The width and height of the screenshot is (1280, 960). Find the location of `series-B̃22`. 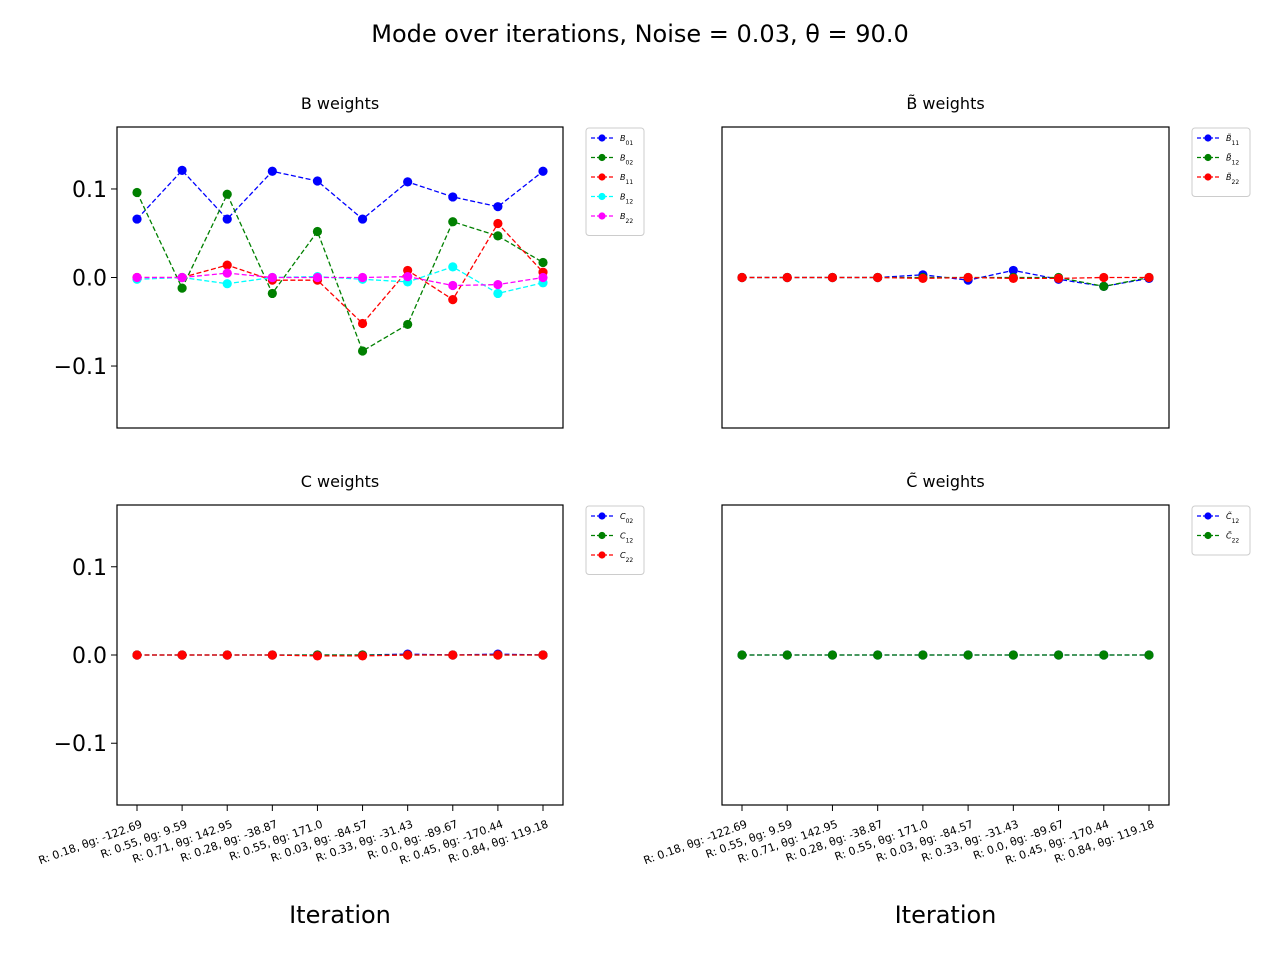

series-B̃22 is located at coordinates (945, 277).